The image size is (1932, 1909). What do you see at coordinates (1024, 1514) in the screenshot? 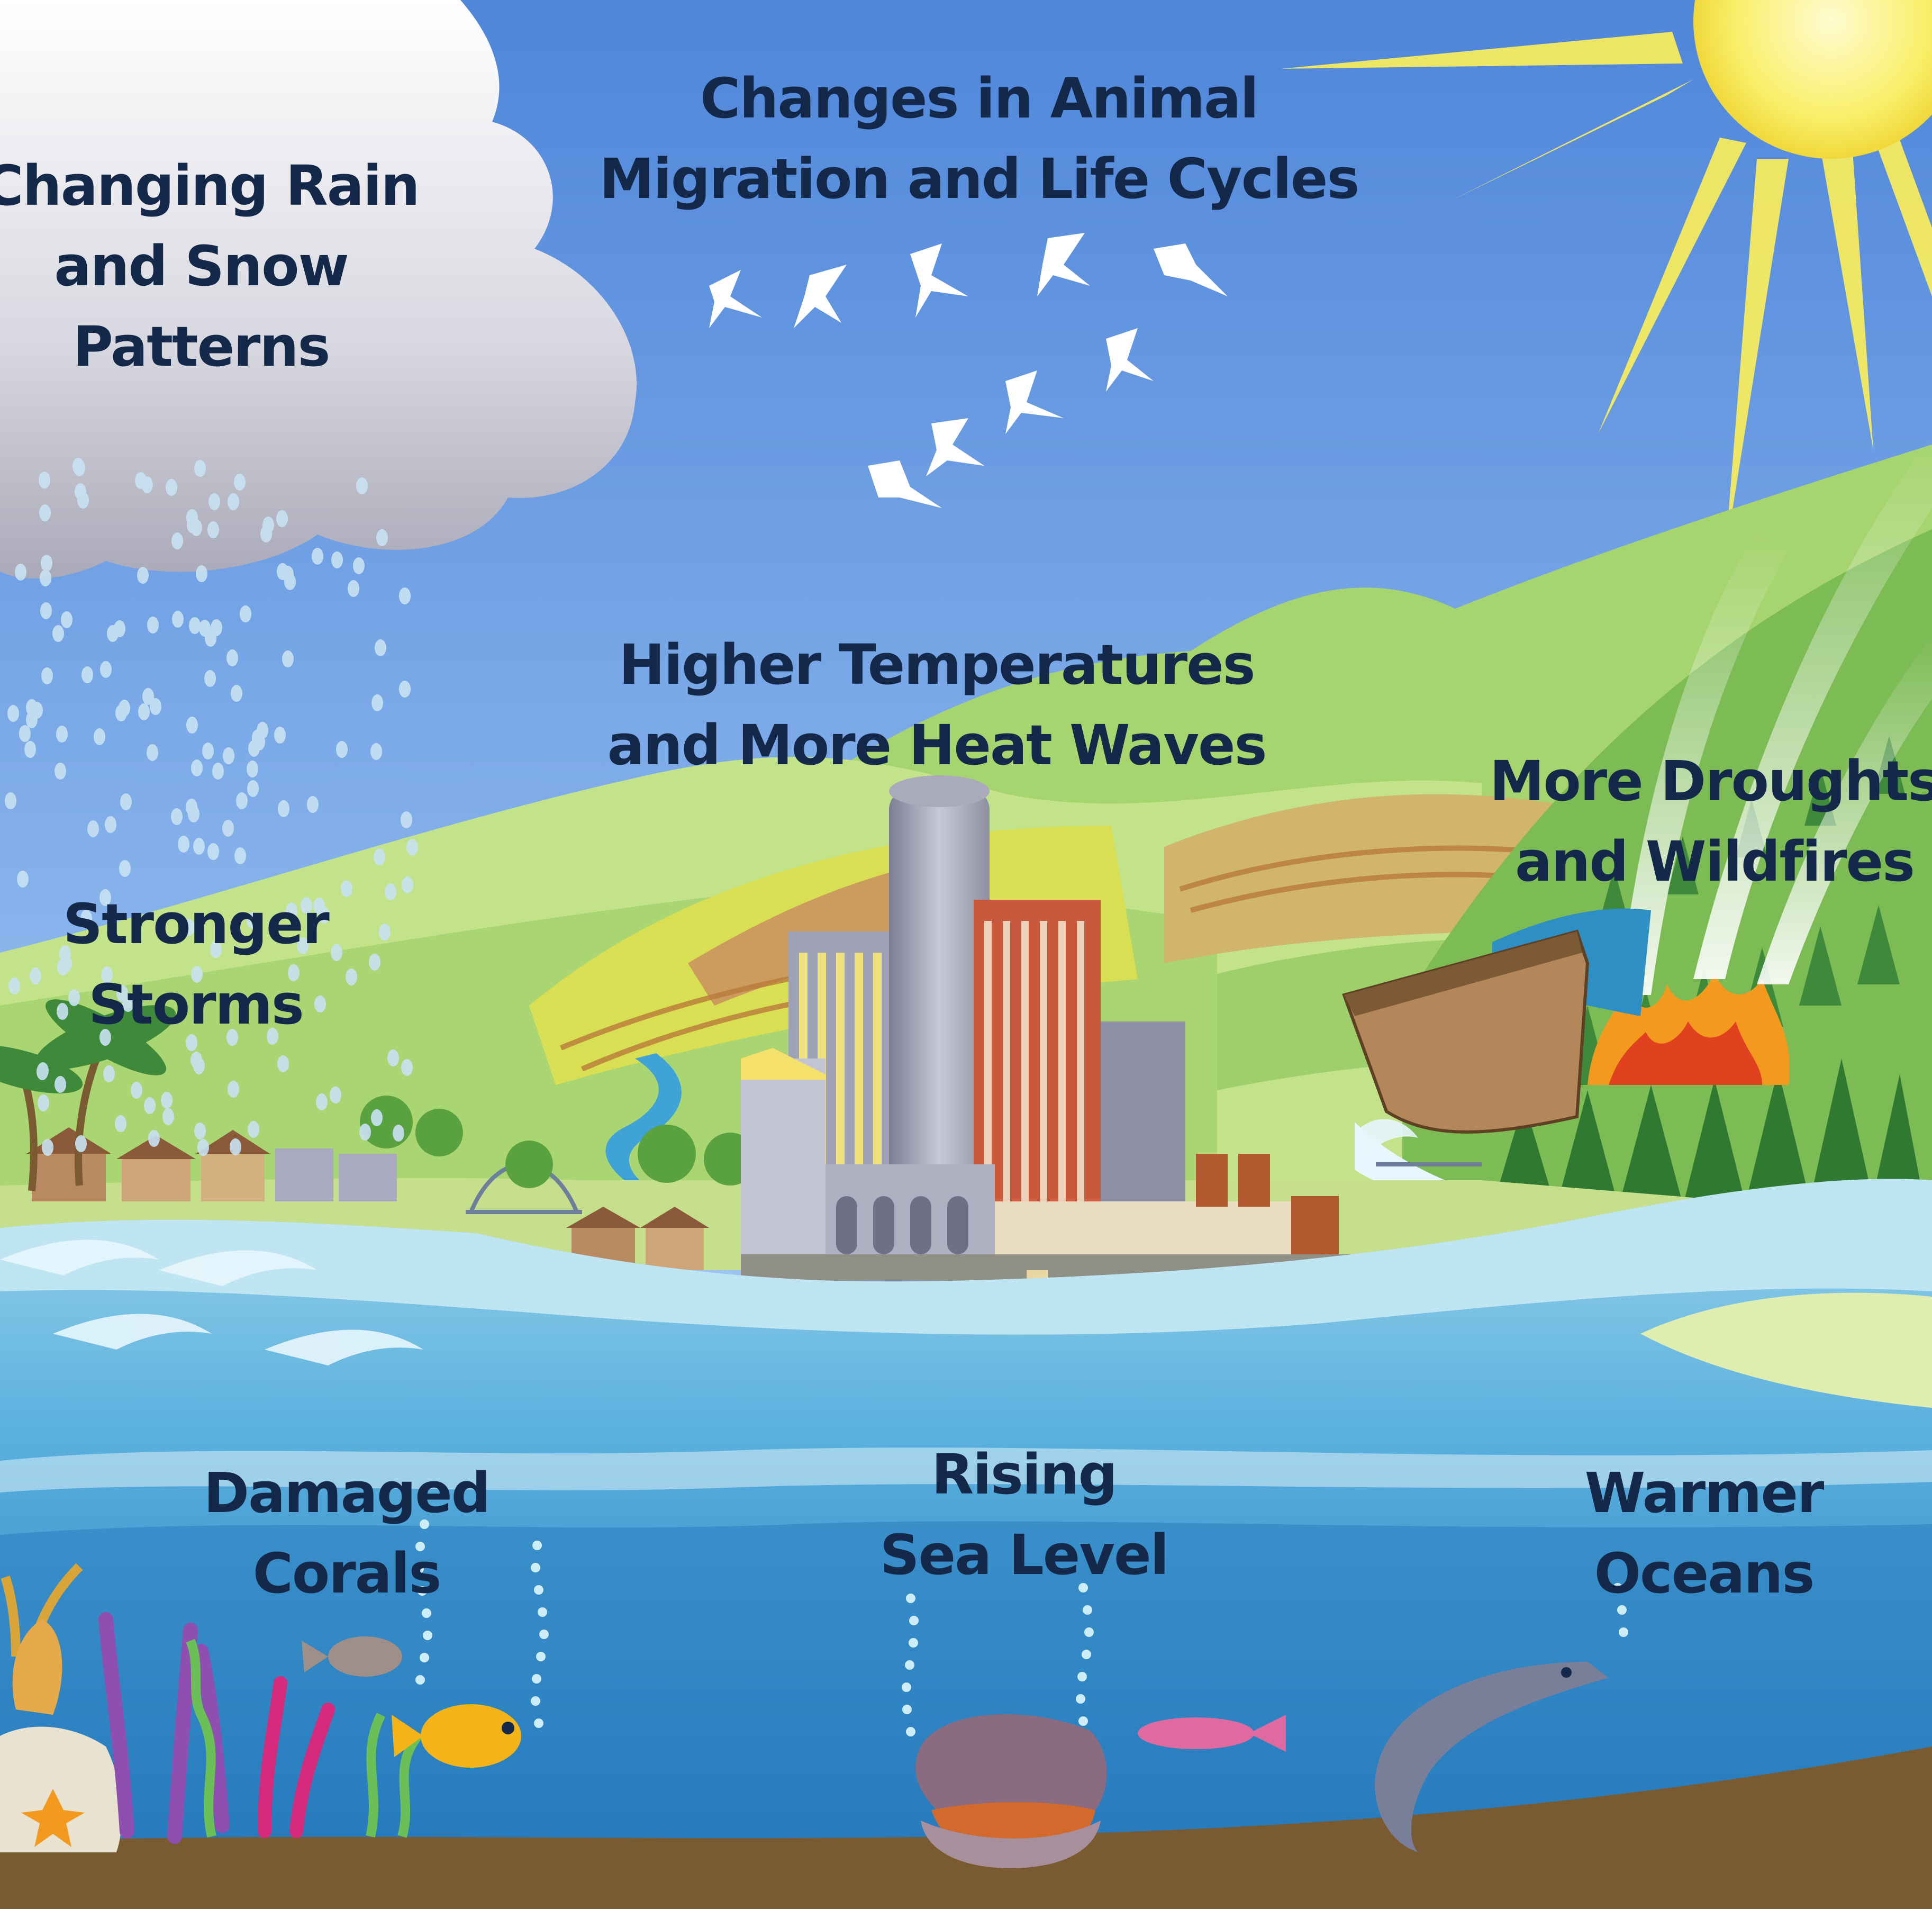
I see `label-rising-sea-level: Rising Sea Level` at bounding box center [1024, 1514].